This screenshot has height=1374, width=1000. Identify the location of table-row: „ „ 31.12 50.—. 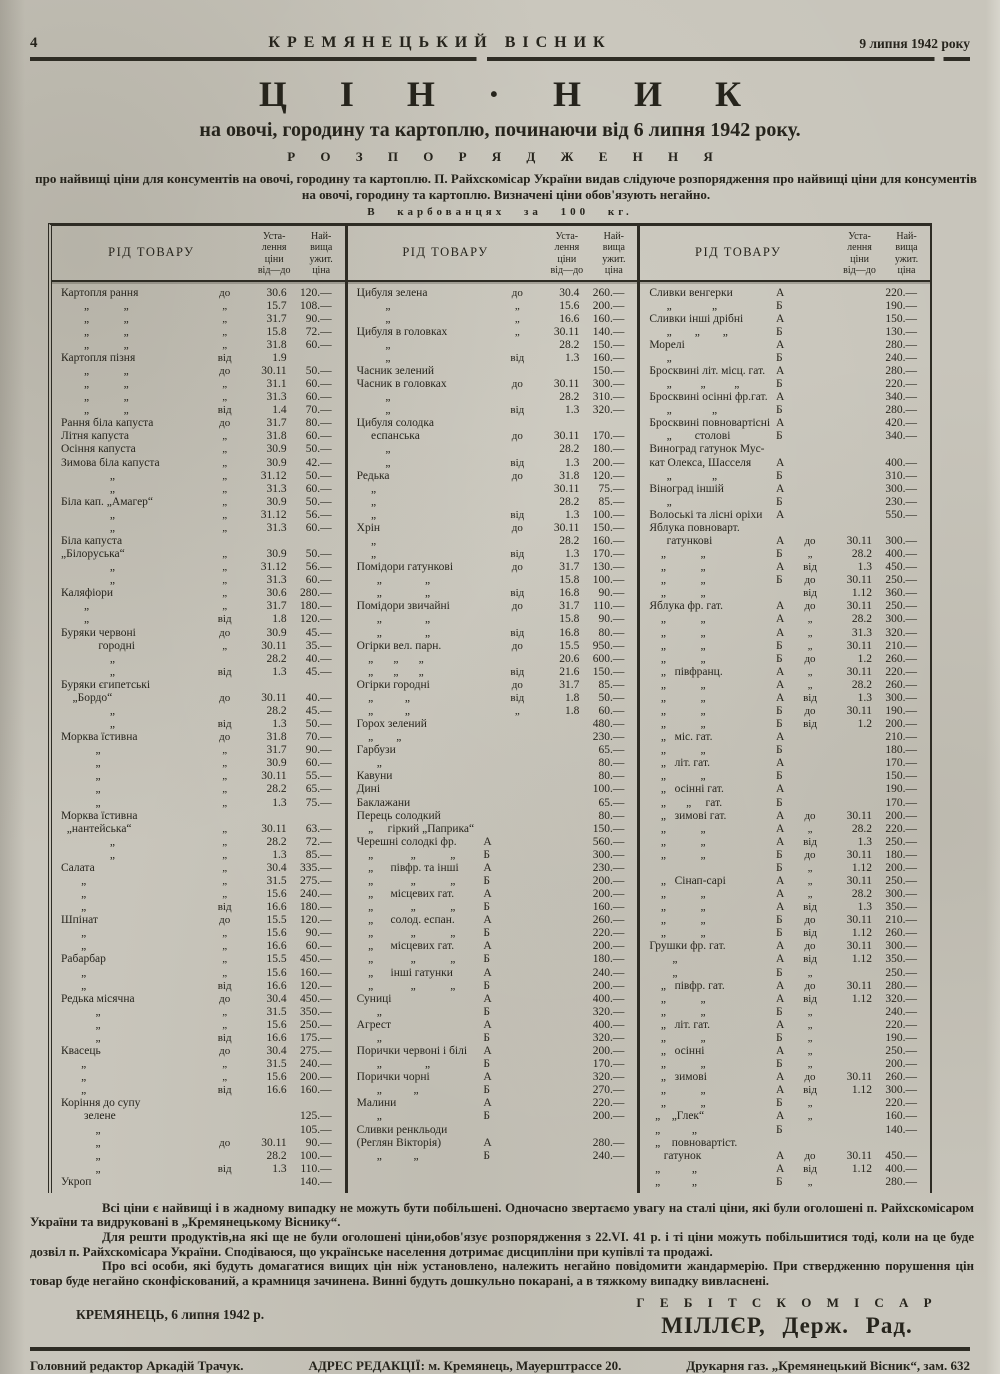
(198, 476).